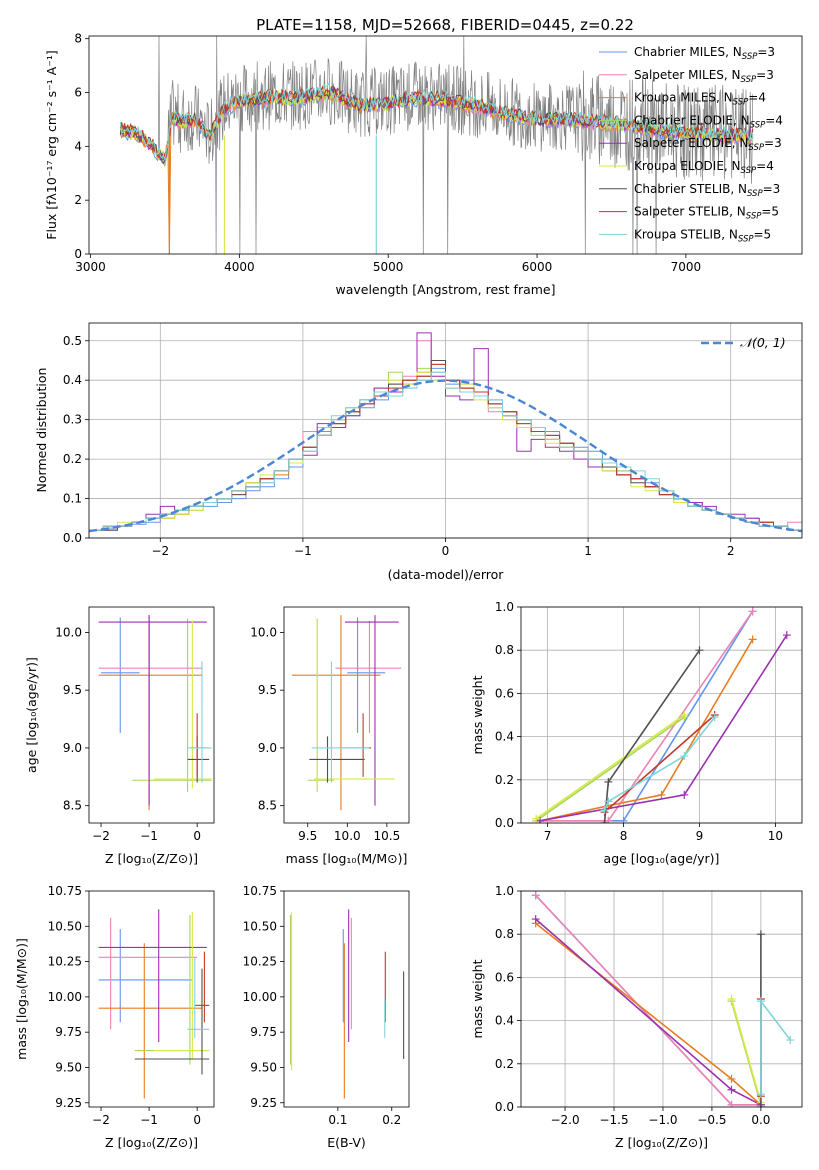 This screenshot has height=1170, width=819. What do you see at coordinates (711, 1120) in the screenshot?
I see `x-tick-label: −0.5` at bounding box center [711, 1120].